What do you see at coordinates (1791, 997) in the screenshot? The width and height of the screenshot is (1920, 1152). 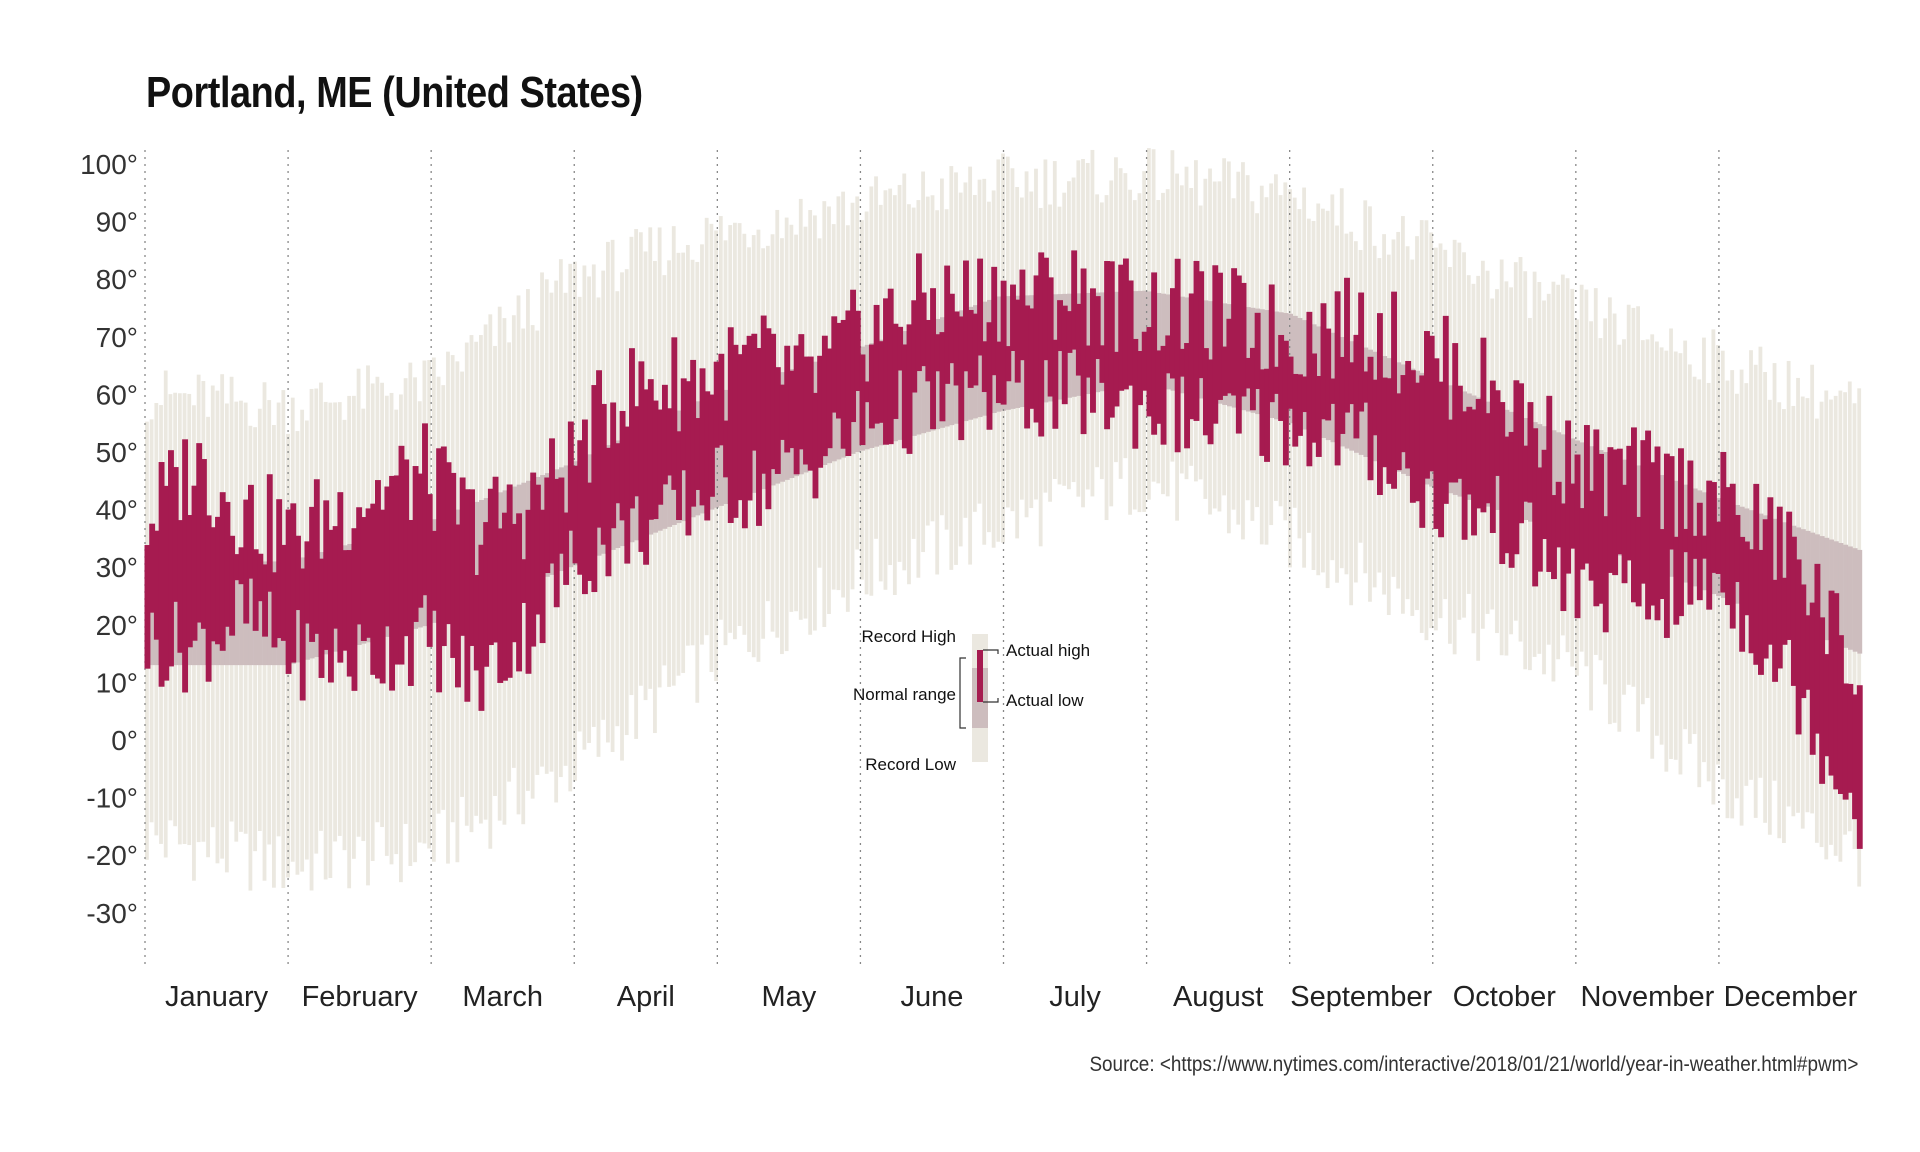 I see `month-label: December` at bounding box center [1791, 997].